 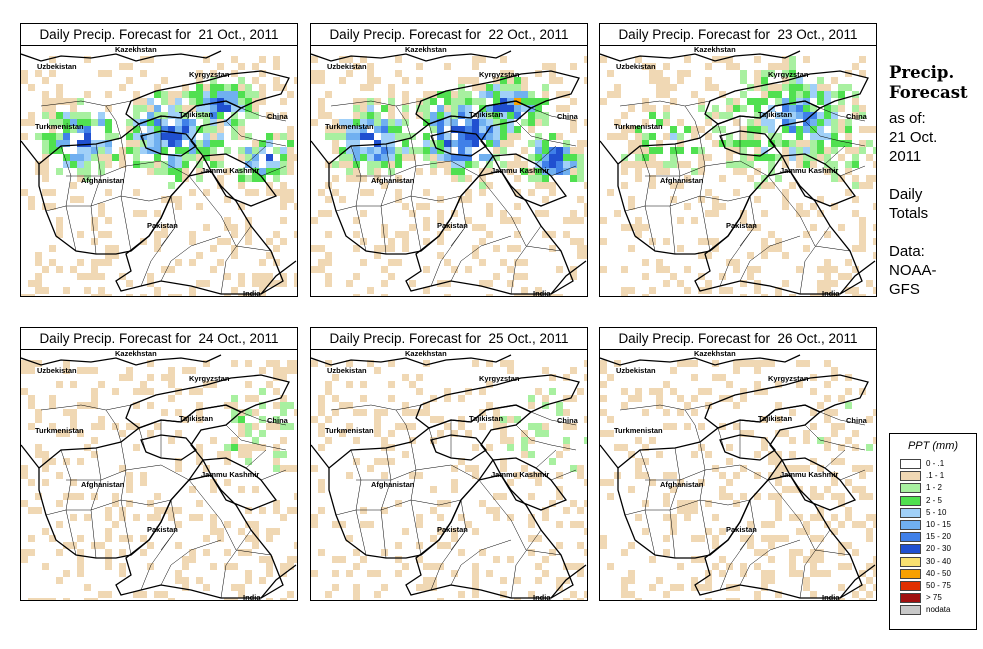 What do you see at coordinates (239, 180) in the screenshot?
I see `kashmir-border` at bounding box center [239, 180].